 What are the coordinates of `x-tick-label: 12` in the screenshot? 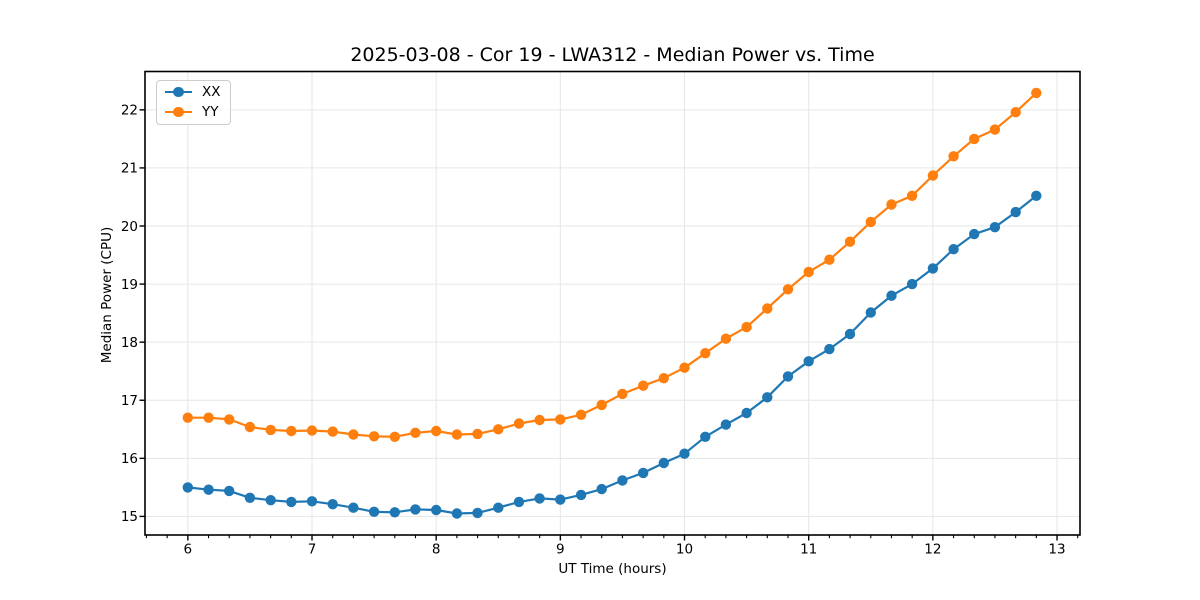 It's located at (932, 550).